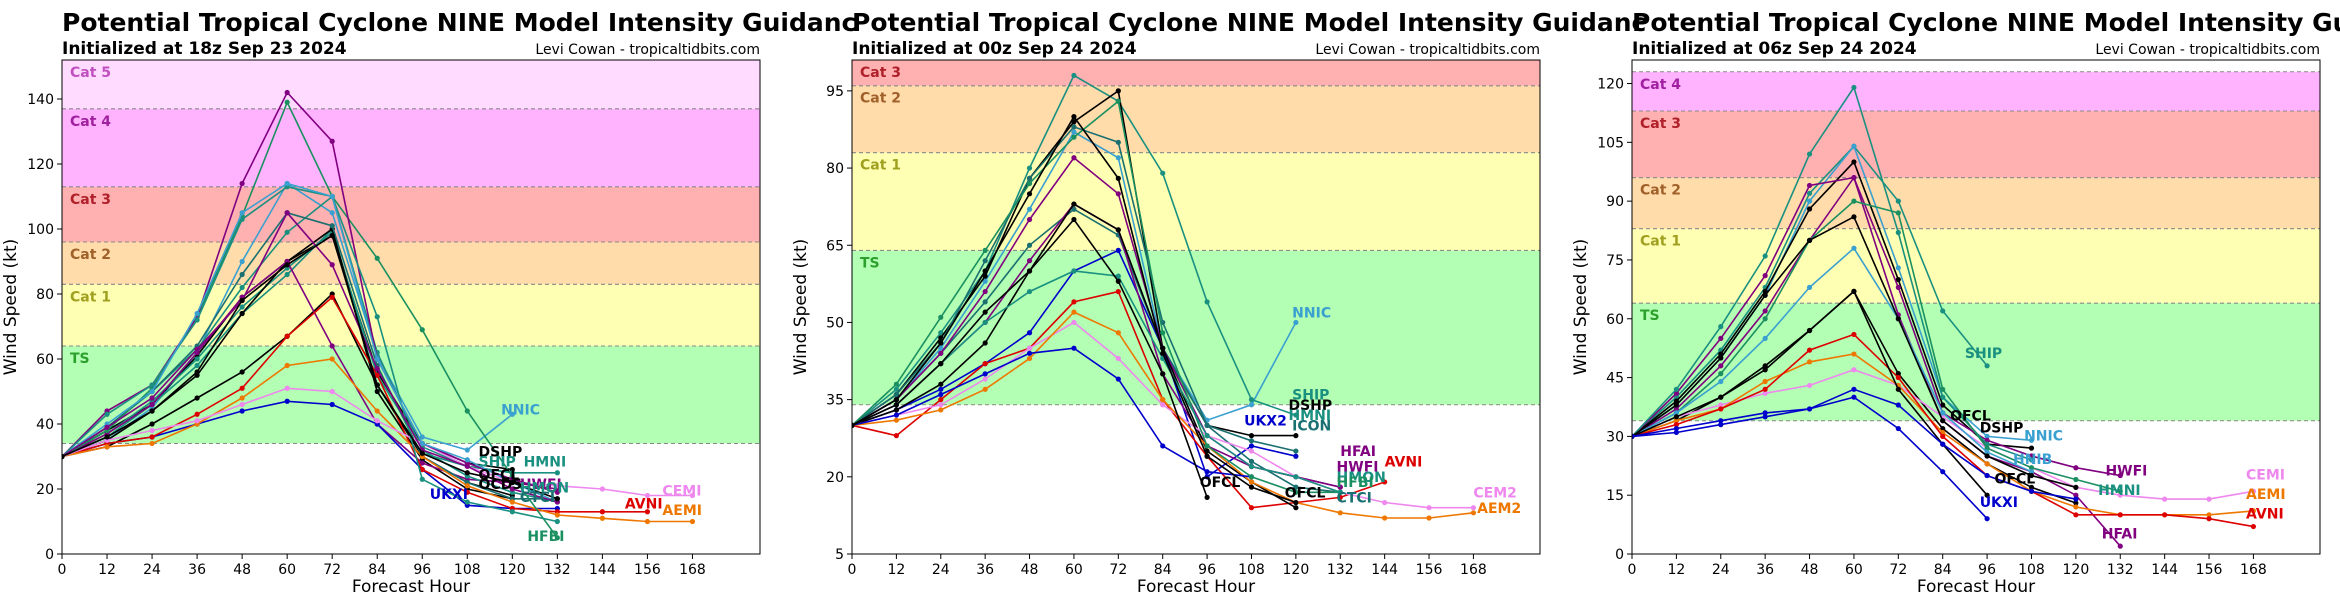  What do you see at coordinates (1404, 463) in the screenshot?
I see `model-label-avni: AVNI` at bounding box center [1404, 463].